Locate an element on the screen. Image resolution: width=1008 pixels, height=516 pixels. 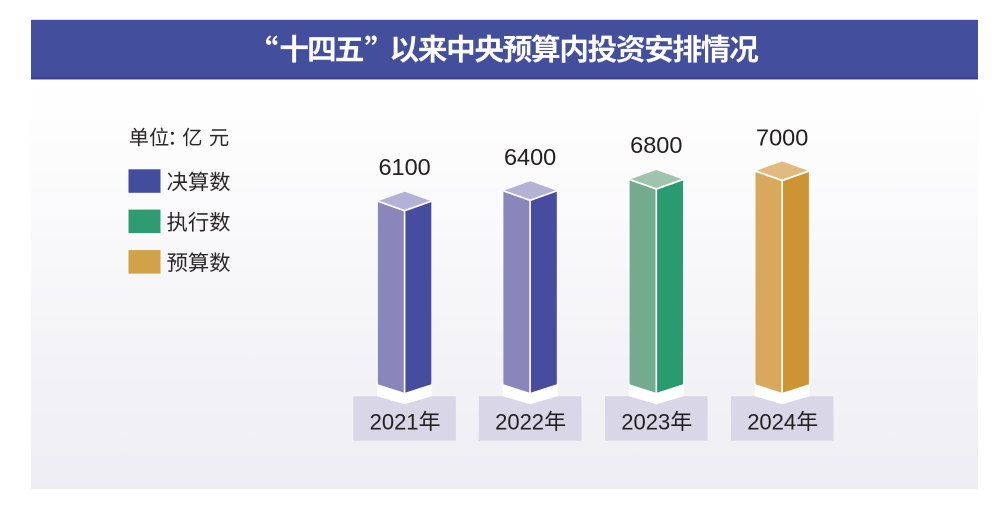
svg-text: 2023 is located at coordinates (645, 421).